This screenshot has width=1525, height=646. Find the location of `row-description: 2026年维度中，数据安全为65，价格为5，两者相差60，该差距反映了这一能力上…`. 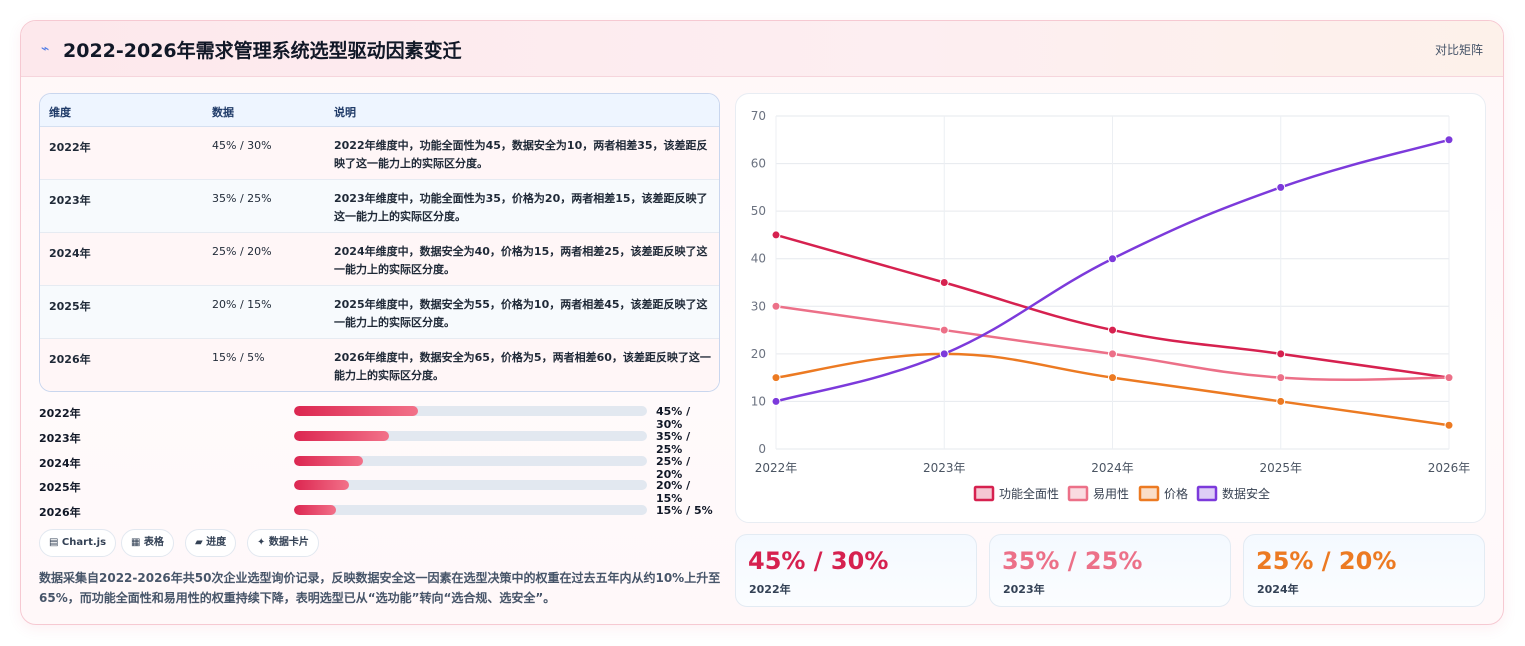

row-description: 2026年维度中，数据安全为65，价格为5，两者相差60，该差距反映了这一能力上… is located at coordinates (522, 366).